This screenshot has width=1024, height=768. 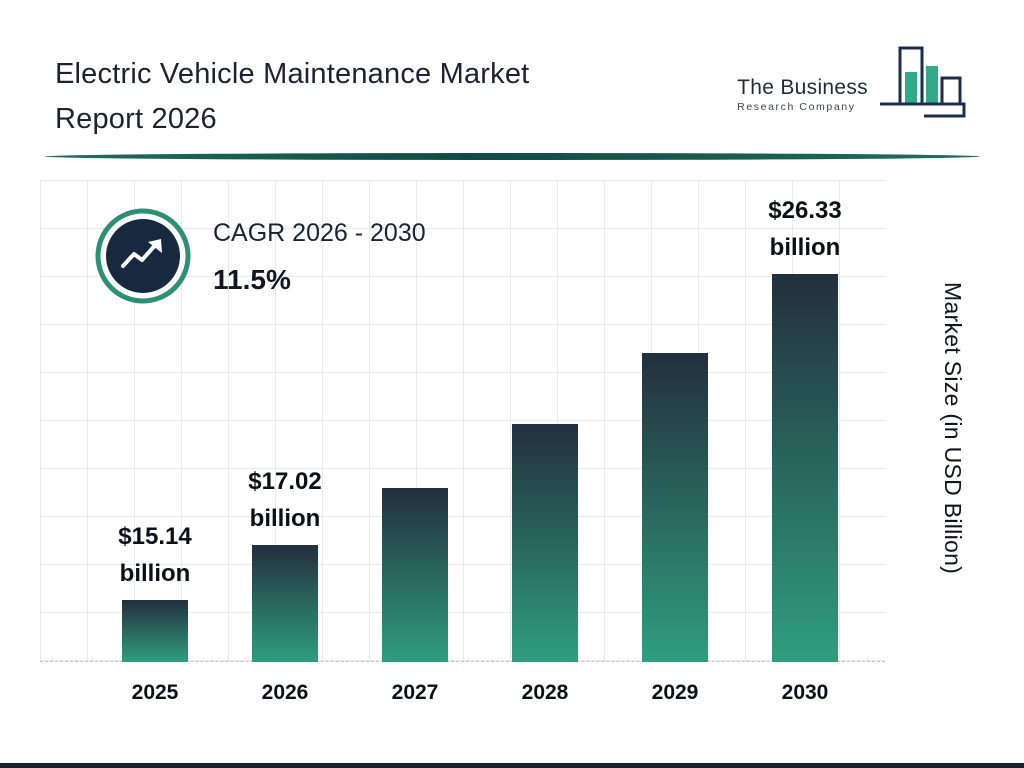 I want to click on growth-trend-icon, so click(x=143, y=256).